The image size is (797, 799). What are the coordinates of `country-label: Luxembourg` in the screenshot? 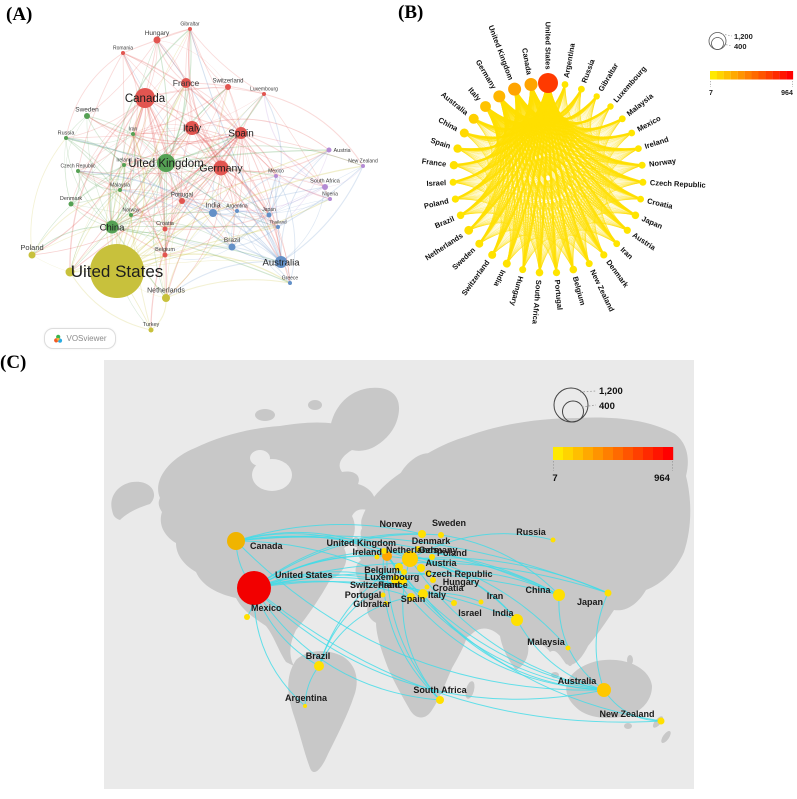 It's located at (392, 577).